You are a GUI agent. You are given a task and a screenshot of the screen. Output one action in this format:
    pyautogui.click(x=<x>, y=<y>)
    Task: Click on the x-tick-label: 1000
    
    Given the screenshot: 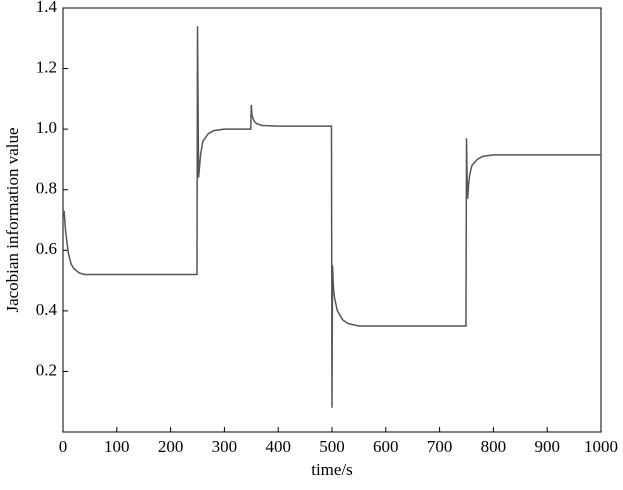 What is the action you would take?
    pyautogui.click(x=601, y=446)
    